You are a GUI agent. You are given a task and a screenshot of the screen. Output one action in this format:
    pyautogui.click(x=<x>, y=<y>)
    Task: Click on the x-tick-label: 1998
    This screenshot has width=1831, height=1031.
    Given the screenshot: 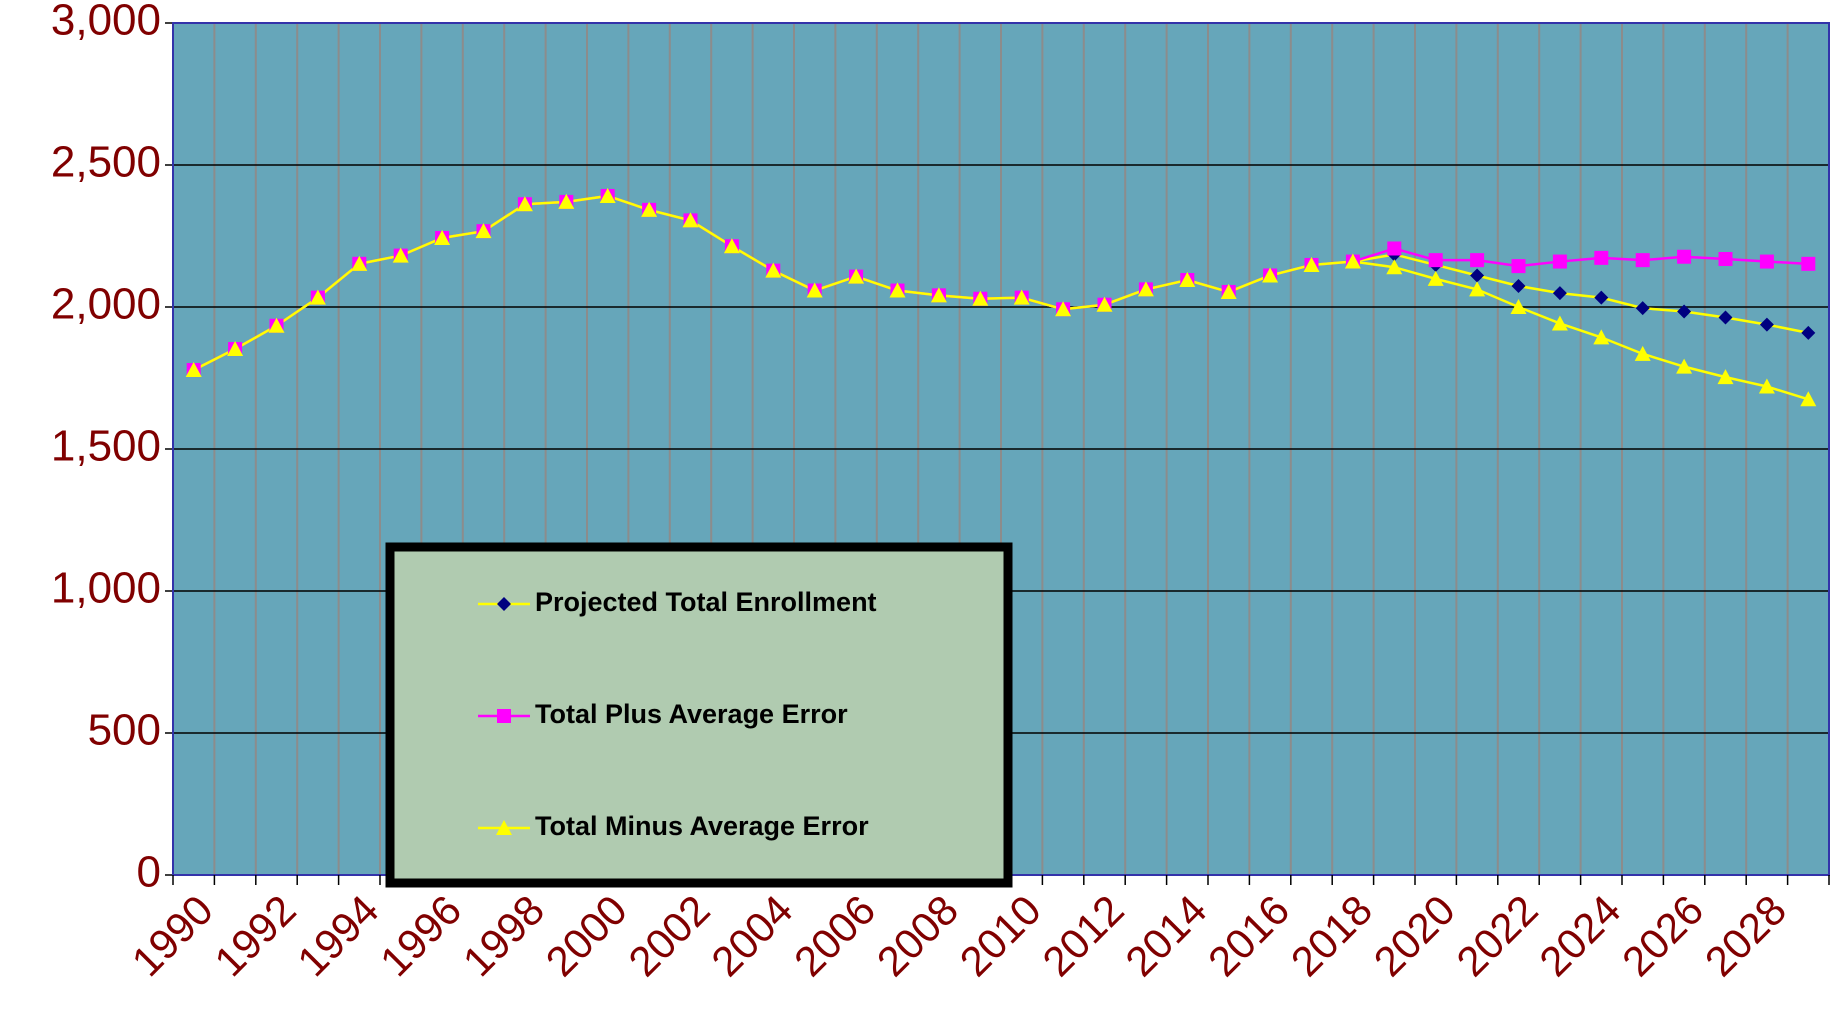 What is the action you would take?
    pyautogui.click(x=503, y=935)
    